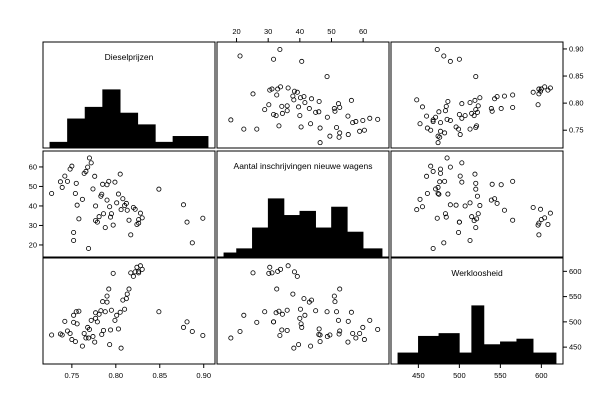 This screenshot has width=599, height=400. Describe the element at coordinates (576, 76) in the screenshot. I see `ytick-label-0-2: 0.85` at that location.